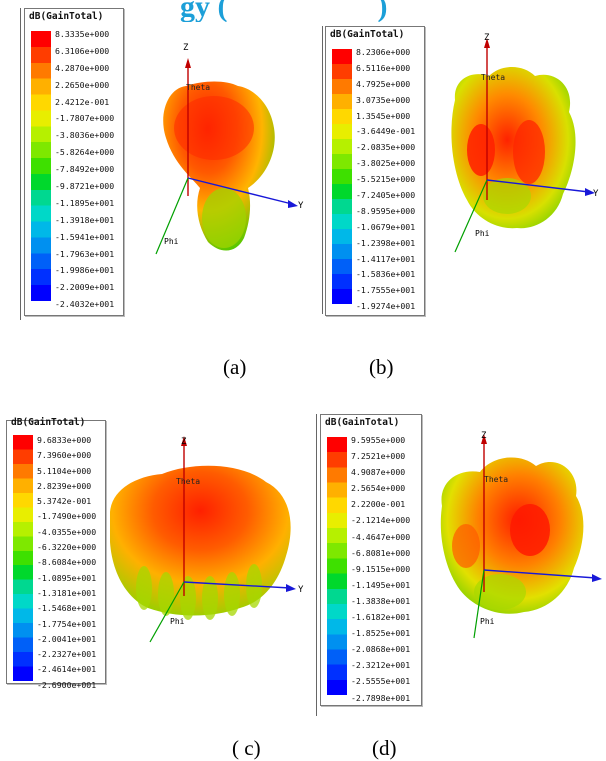 This screenshot has height=761, width=606. I want to click on legend-value: -7.8492e+000, so click(85, 169).